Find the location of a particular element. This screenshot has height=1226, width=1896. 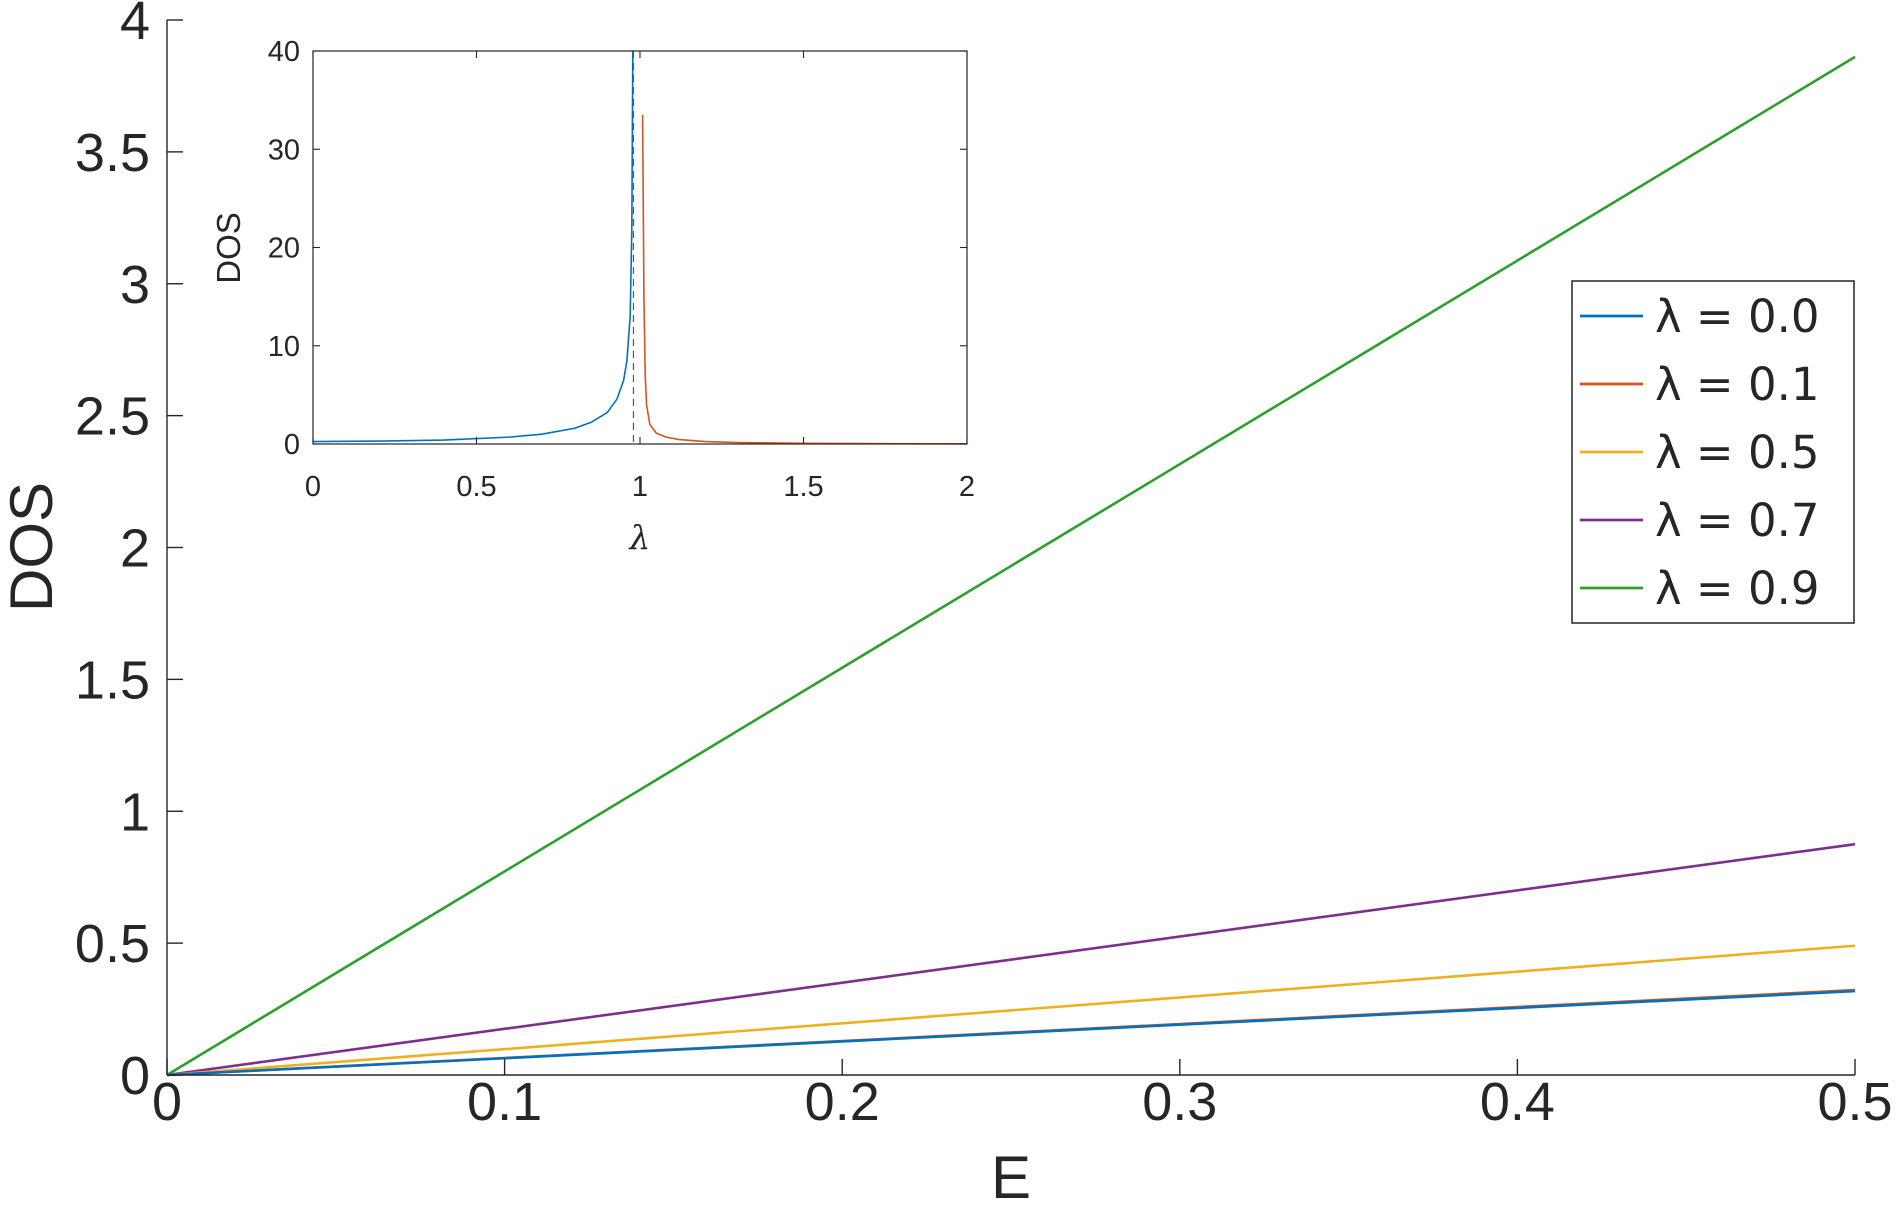

inset-background is located at coordinates (640, 247).